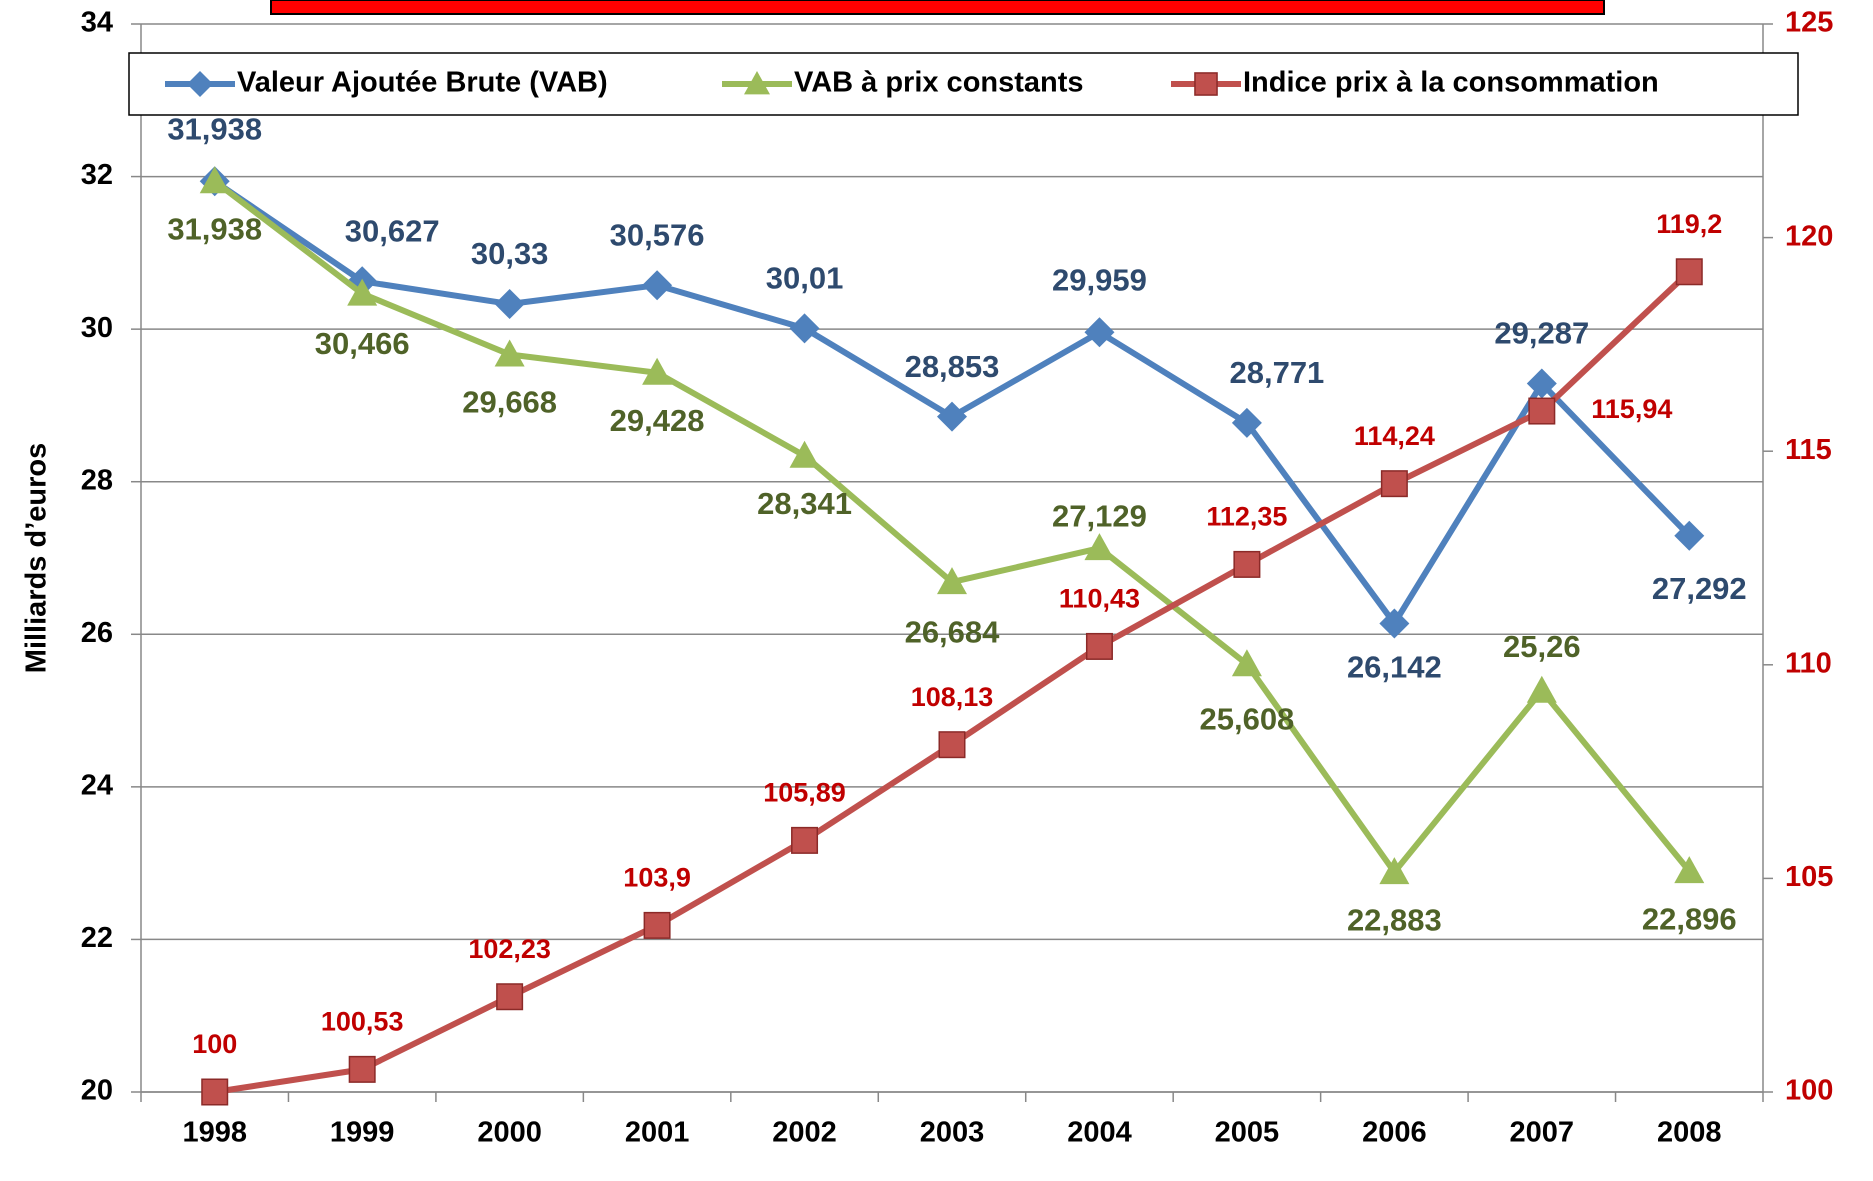 The height and width of the screenshot is (1181, 1873). Describe the element at coordinates (657, 878) in the screenshot. I see `data-label: 103,9` at that location.